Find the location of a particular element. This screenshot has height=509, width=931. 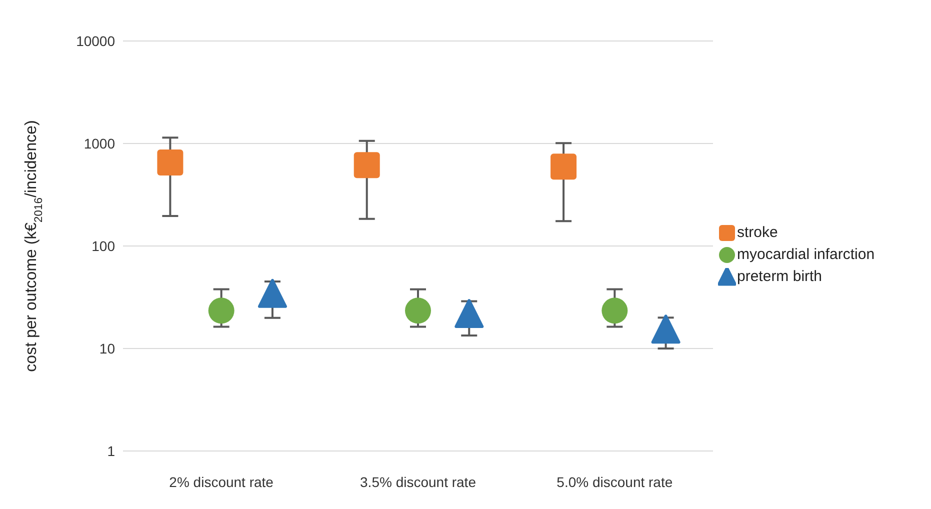

y-tick-label: 1000 is located at coordinates (100, 143).